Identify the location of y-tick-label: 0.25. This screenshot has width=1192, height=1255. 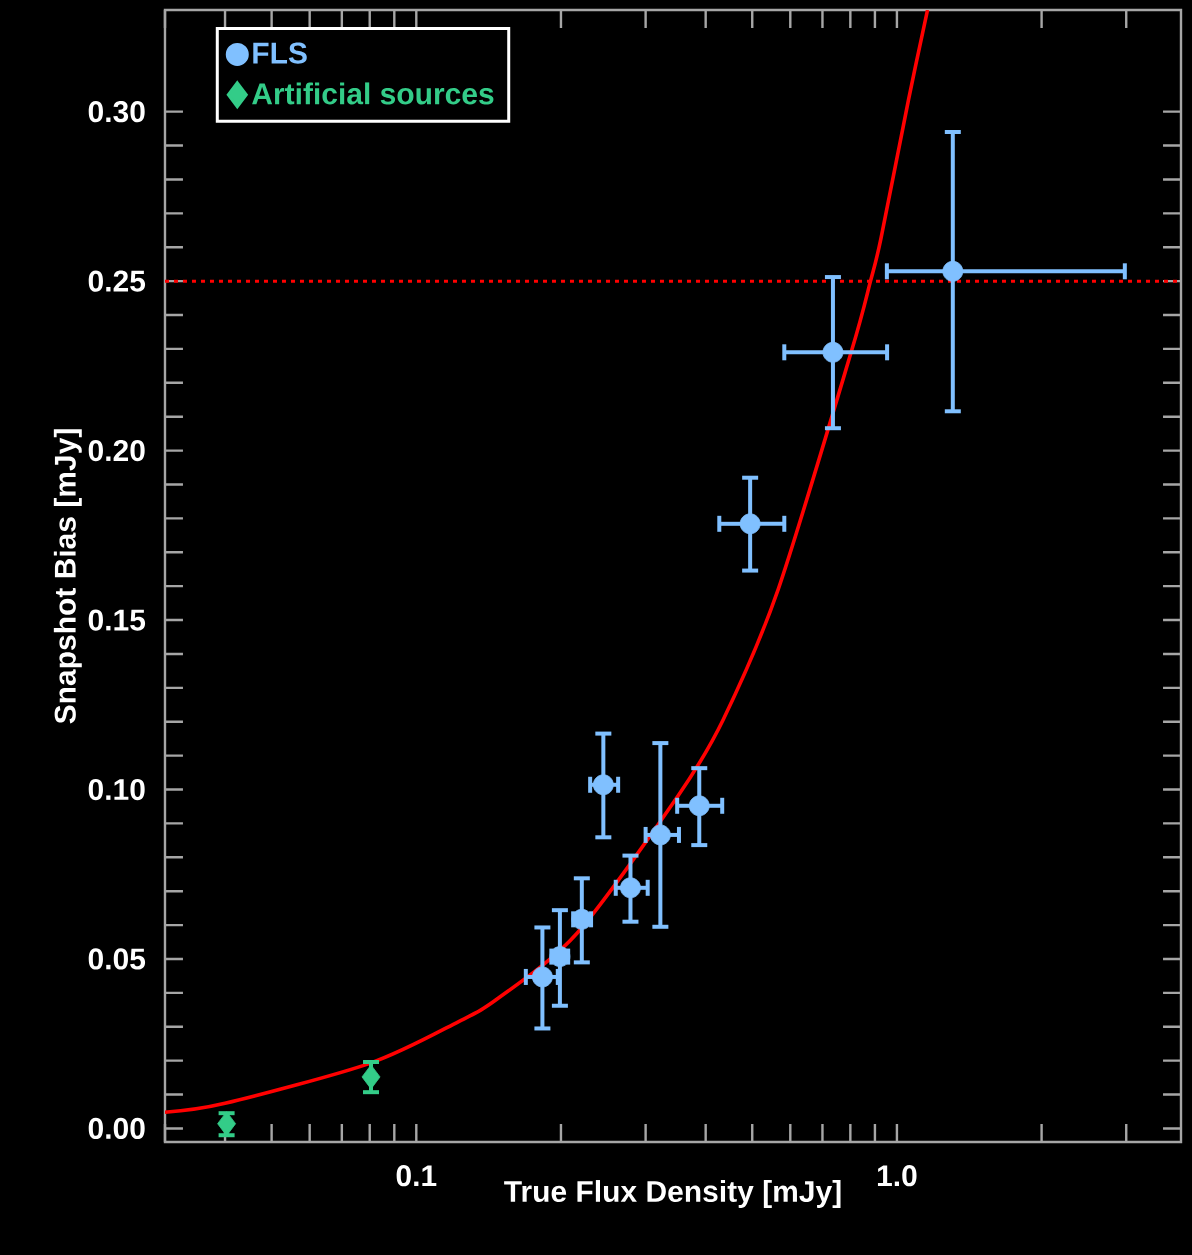
(117, 281).